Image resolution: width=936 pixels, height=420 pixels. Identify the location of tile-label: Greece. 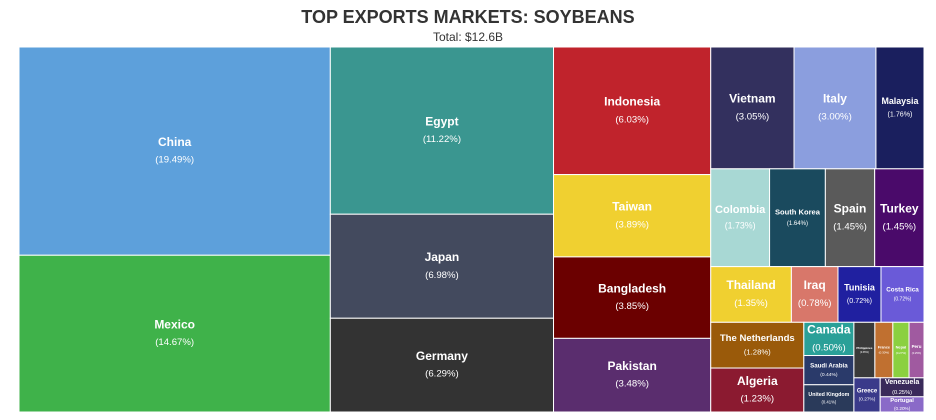
(867, 391).